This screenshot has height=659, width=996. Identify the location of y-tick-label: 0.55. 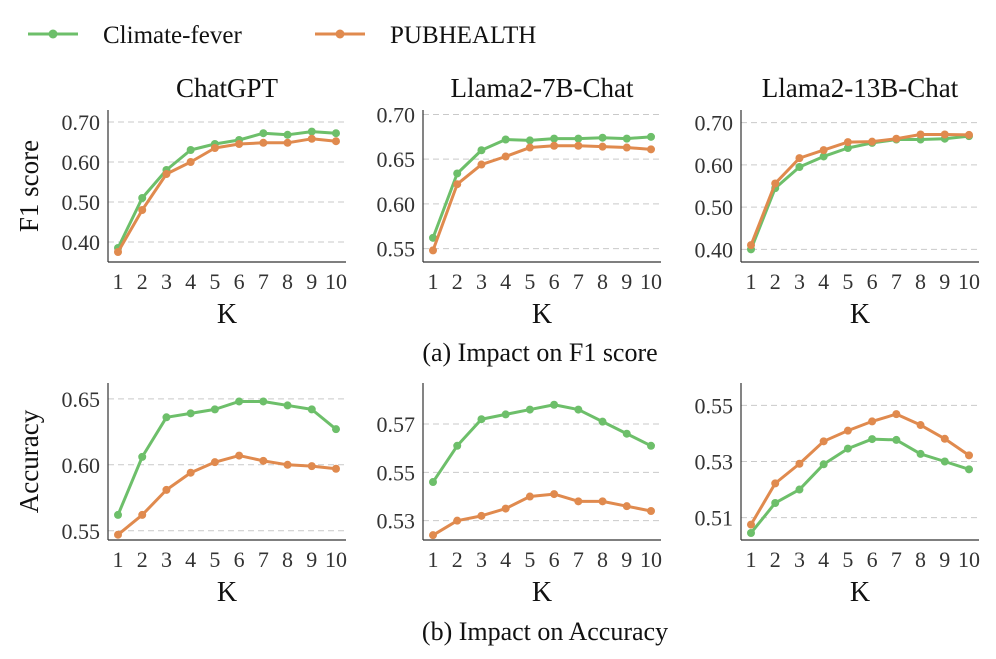
(396, 472).